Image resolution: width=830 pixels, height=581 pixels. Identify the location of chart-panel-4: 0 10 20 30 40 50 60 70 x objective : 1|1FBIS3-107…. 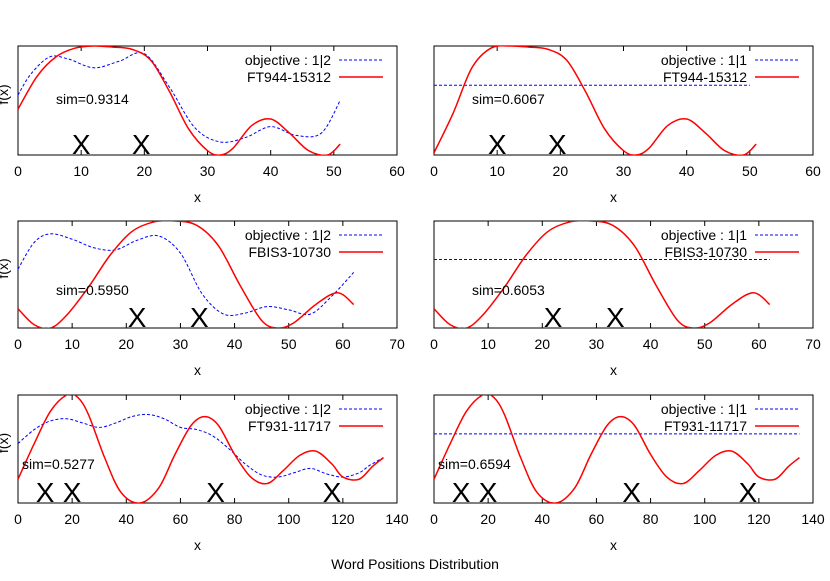
(625, 299).